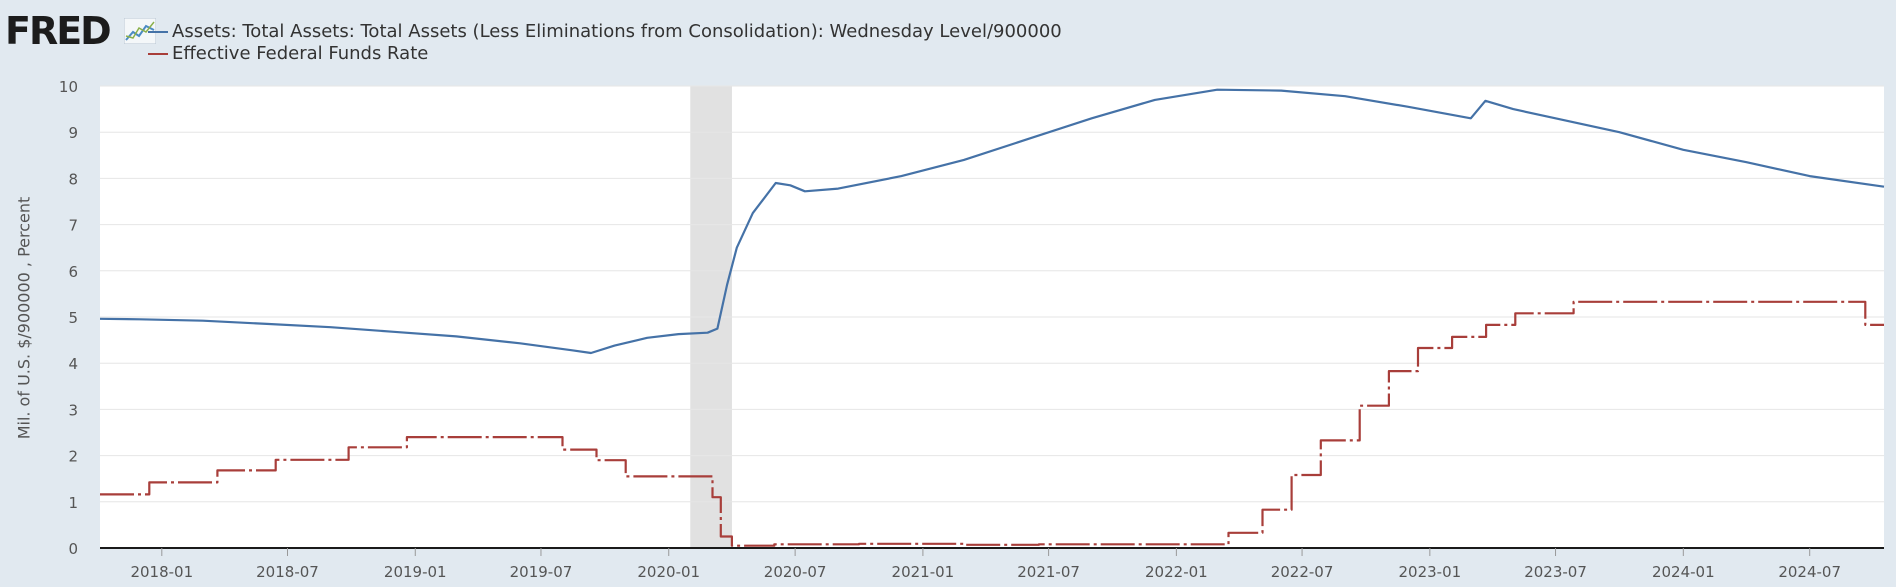 The height and width of the screenshot is (587, 1896). I want to click on y-tick-label: 7, so click(73, 226).